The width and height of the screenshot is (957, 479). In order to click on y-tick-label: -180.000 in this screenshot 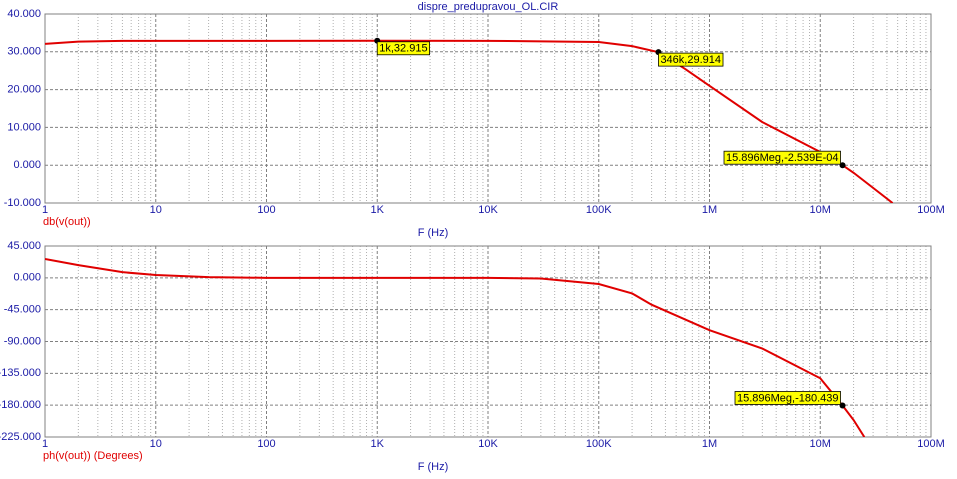, I will do `click(20, 405)`.